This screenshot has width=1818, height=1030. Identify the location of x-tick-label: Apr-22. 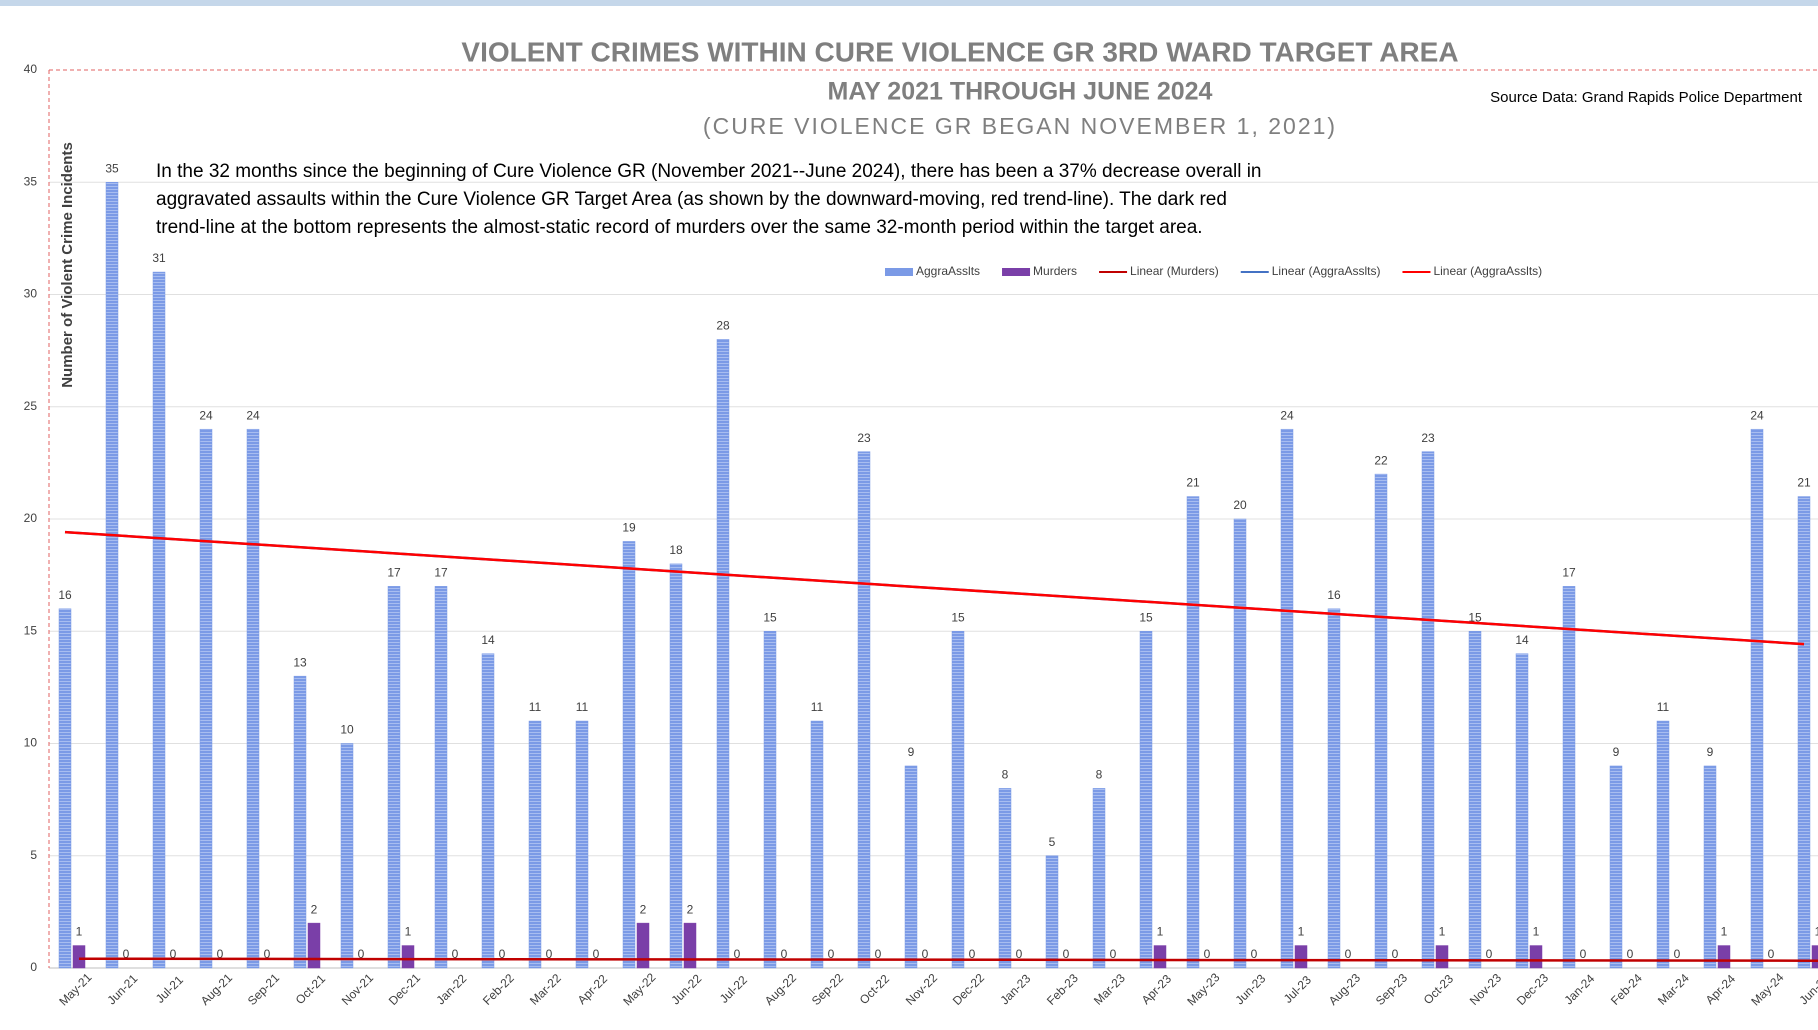
(593, 990).